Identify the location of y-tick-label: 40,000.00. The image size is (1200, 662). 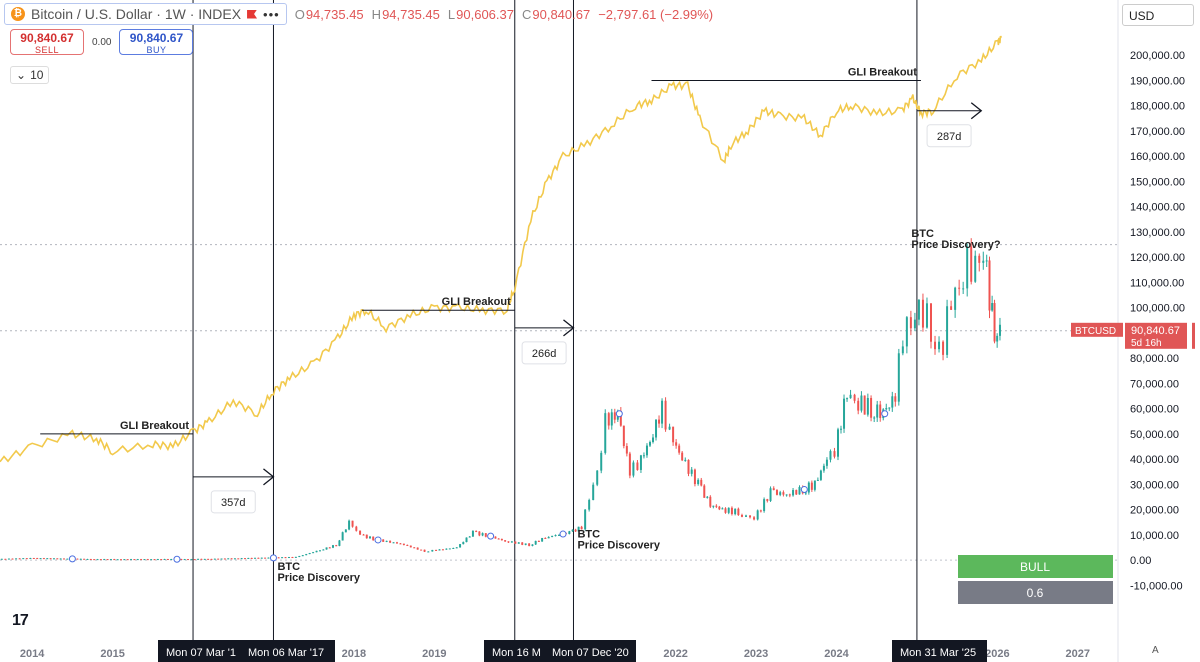
(1154, 460).